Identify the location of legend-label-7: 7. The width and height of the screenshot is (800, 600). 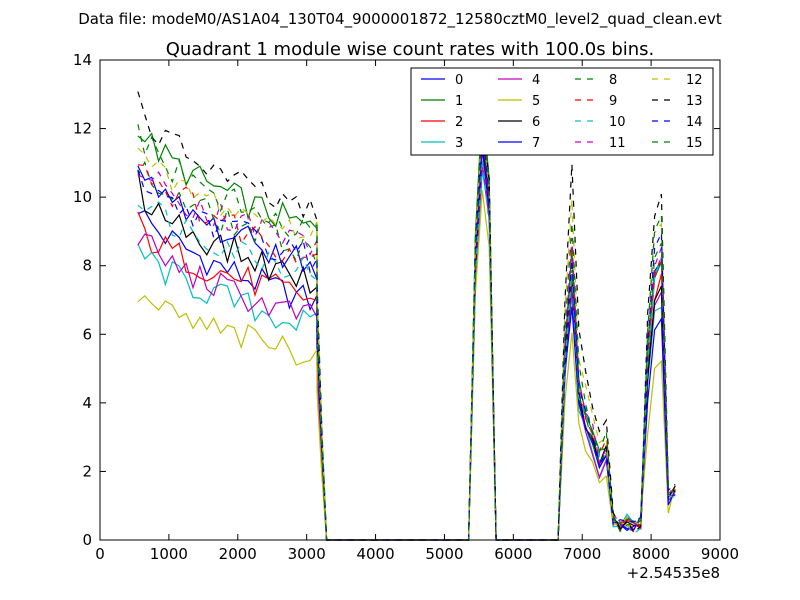
(536, 143).